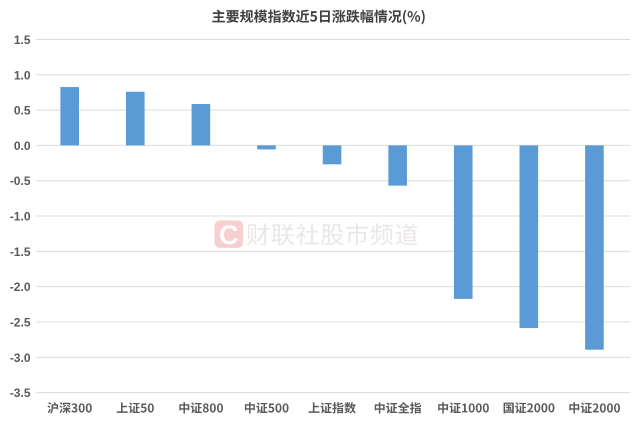 Image resolution: width=640 pixels, height=431 pixels. I want to click on svg-text: 0.0, so click(22, 146).